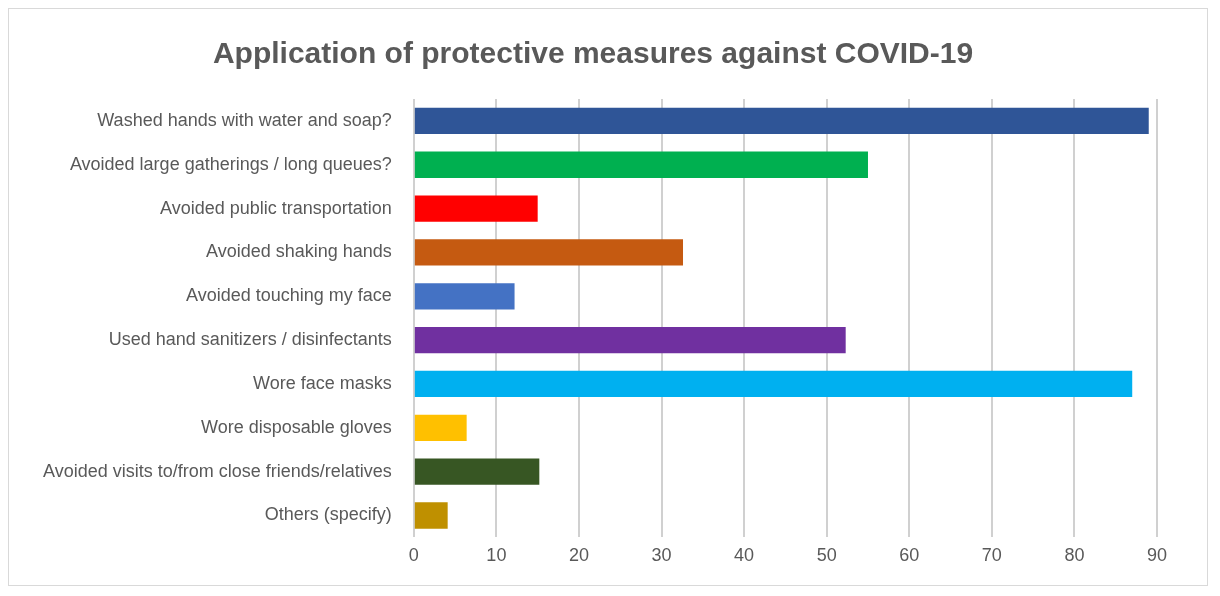 The height and width of the screenshot is (596, 1220). What do you see at coordinates (289, 295) in the screenshot?
I see `y-tick-label: Avoided touching my face` at bounding box center [289, 295].